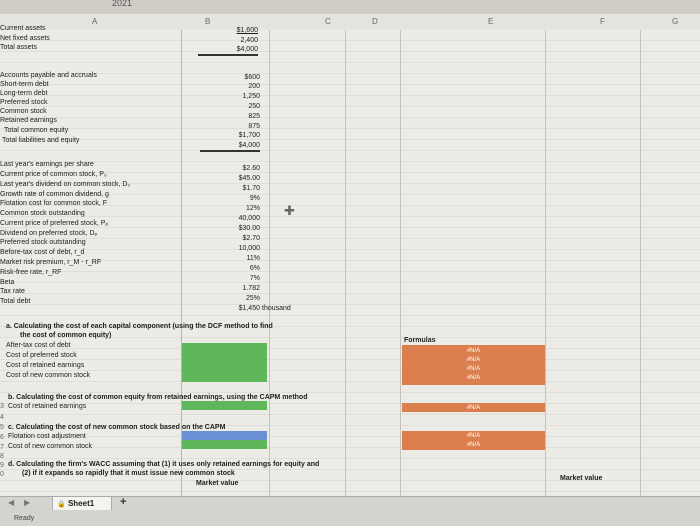 The image size is (700, 526). What do you see at coordinates (41, 355) in the screenshot?
I see `cell-label: Cost of preferred stock` at bounding box center [41, 355].